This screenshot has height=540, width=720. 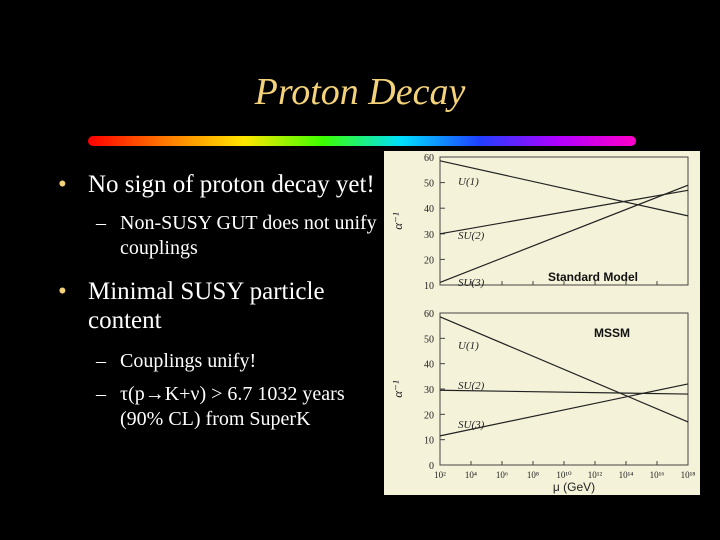 I want to click on bullet-item: • No sign of proton decay yet!, so click(x=223, y=184).